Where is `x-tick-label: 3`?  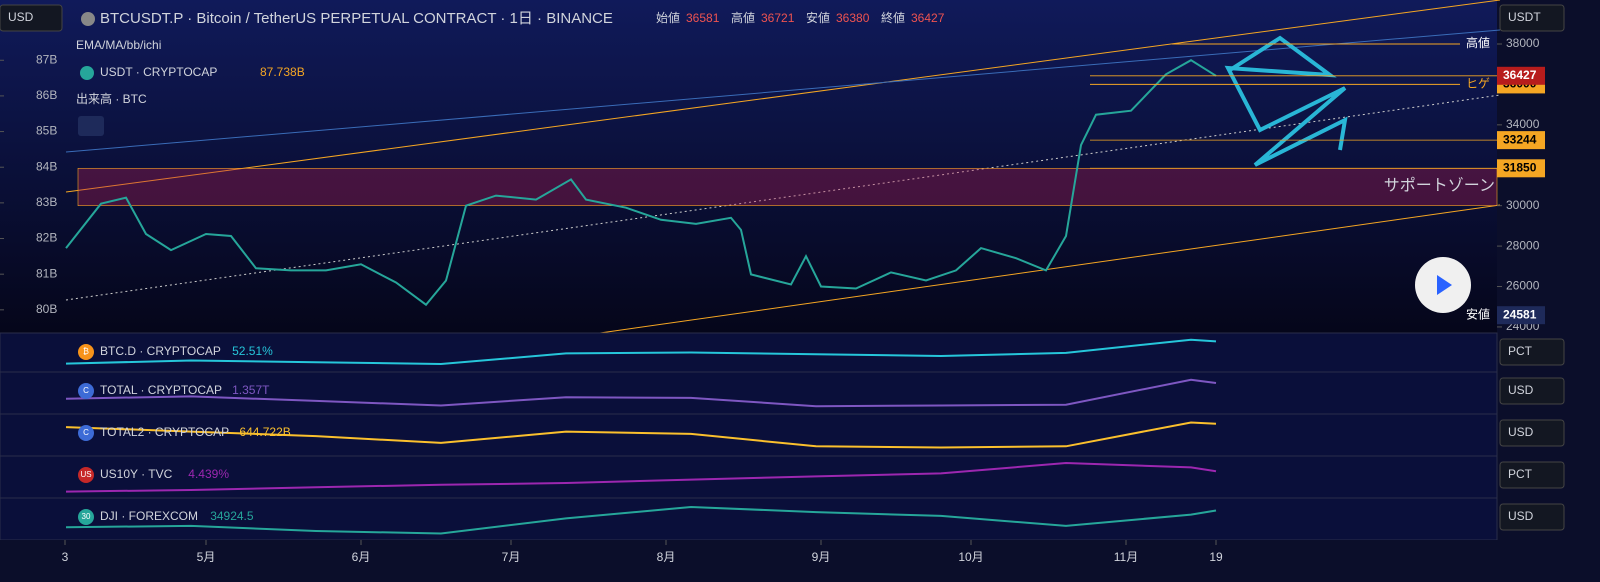
x-tick-label: 3 is located at coordinates (65, 557).